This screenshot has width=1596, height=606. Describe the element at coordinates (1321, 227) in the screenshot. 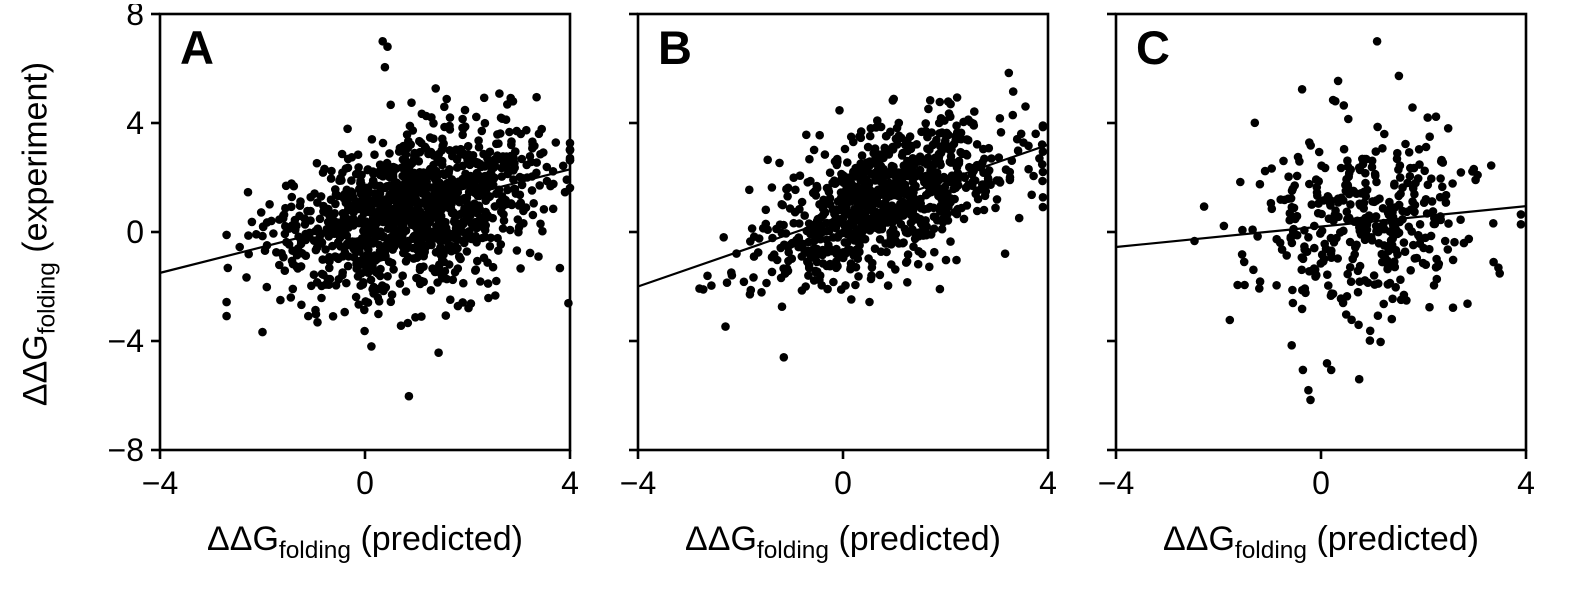

I see `regression-line` at that location.